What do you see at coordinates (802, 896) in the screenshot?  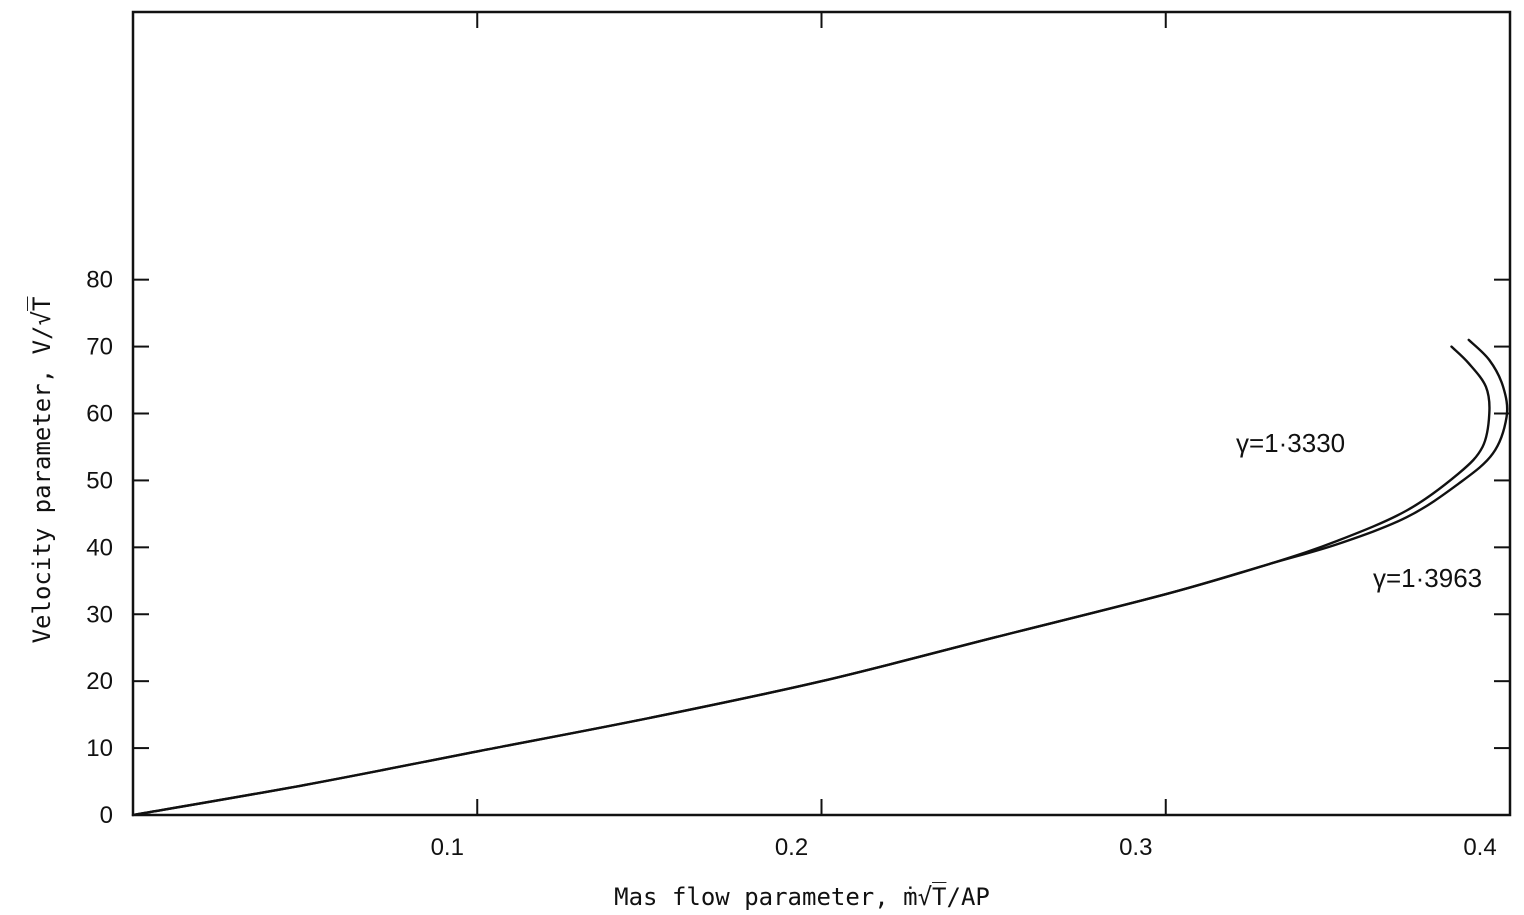 I see `x-axis-title: Mas flow parameter, ṁ√T̅/AP` at bounding box center [802, 896].